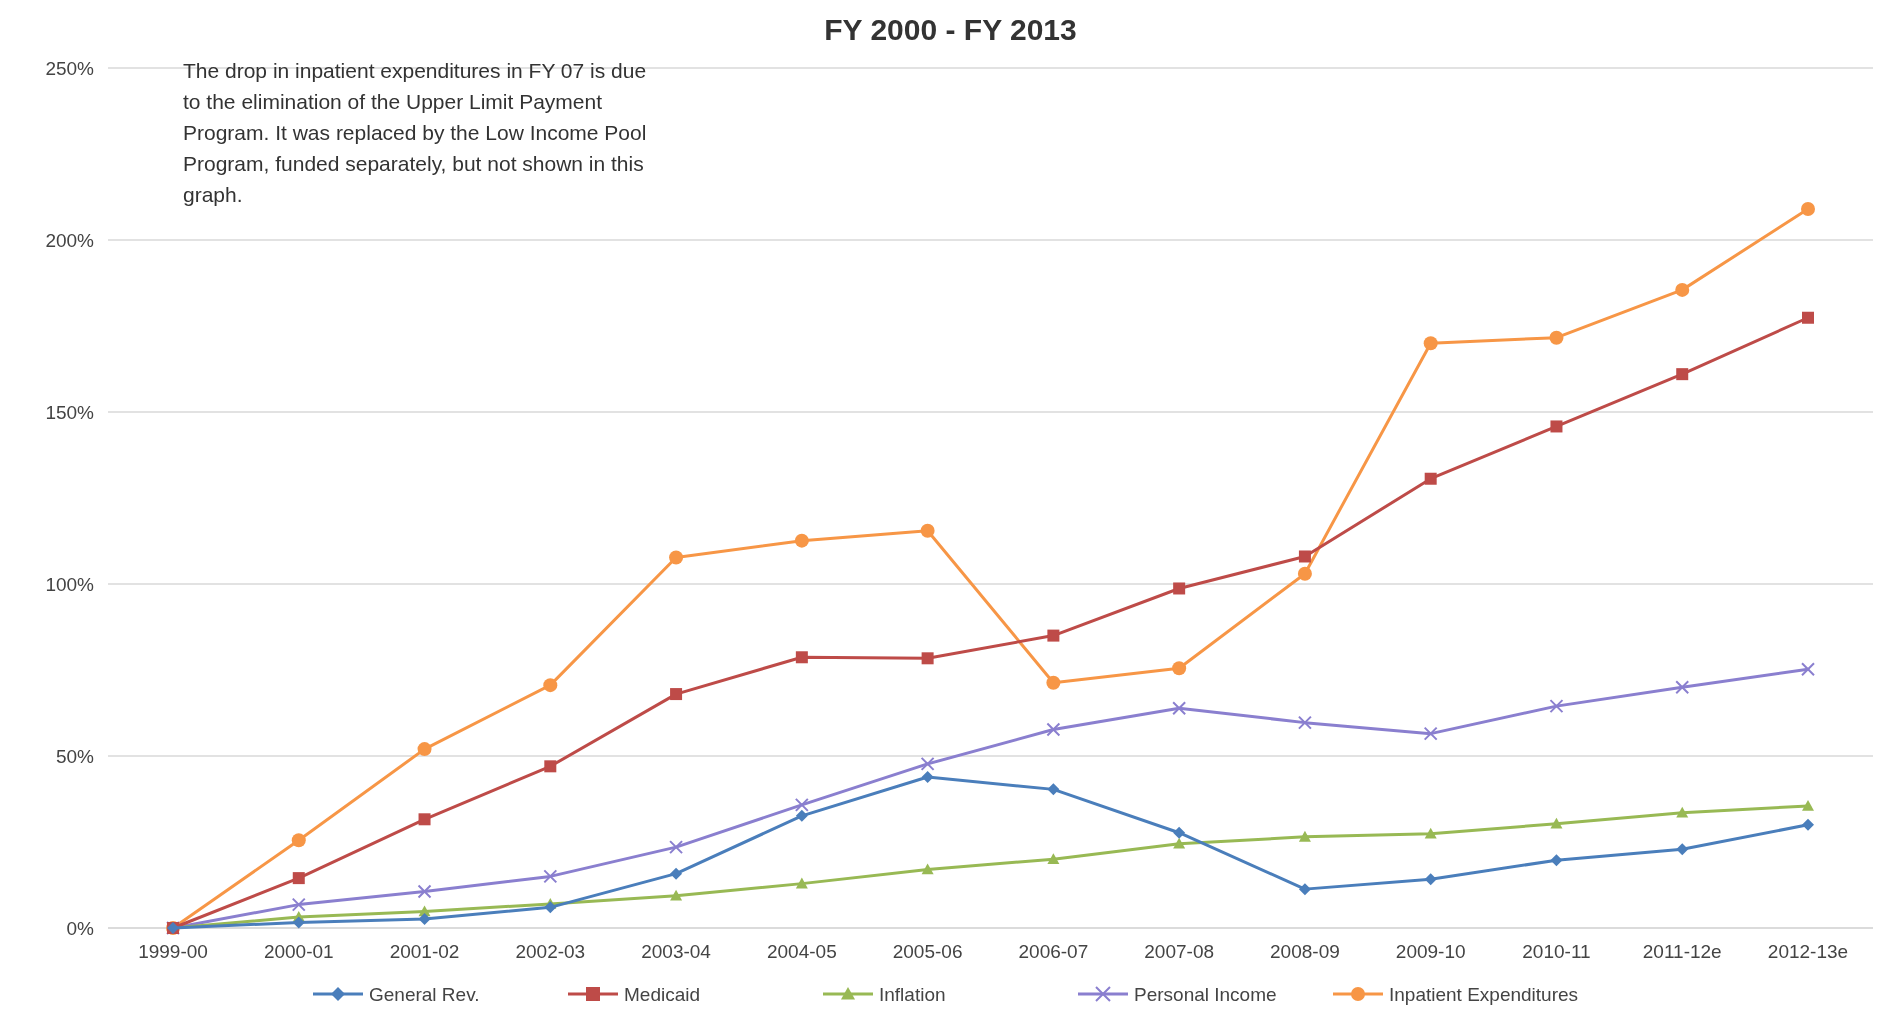 The width and height of the screenshot is (1901, 1034). I want to click on legend-label: General Rev., so click(424, 994).